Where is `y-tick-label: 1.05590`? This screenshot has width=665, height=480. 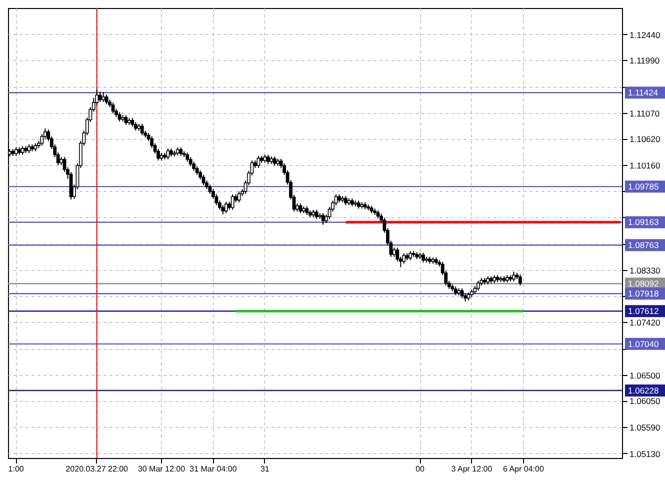
y-tick-label: 1.05590 is located at coordinates (645, 427).